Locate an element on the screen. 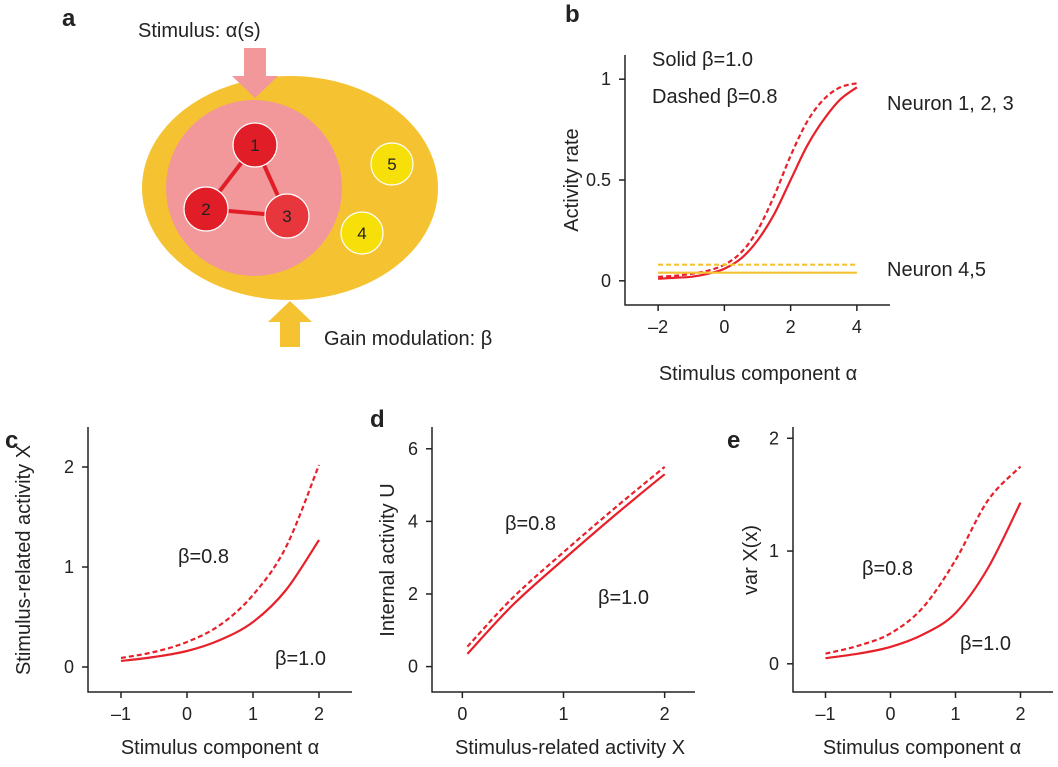 The width and height of the screenshot is (1058, 767). y-axis-label: Activity rate is located at coordinates (572, 179).